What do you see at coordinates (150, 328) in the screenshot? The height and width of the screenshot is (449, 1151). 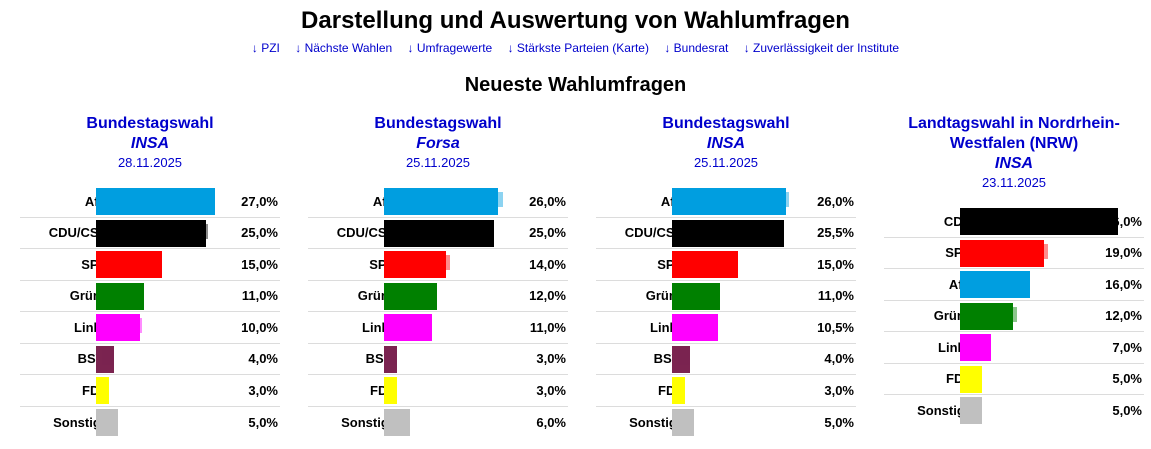 I see `party-row-linke: Linke 10,0%` at bounding box center [150, 328].